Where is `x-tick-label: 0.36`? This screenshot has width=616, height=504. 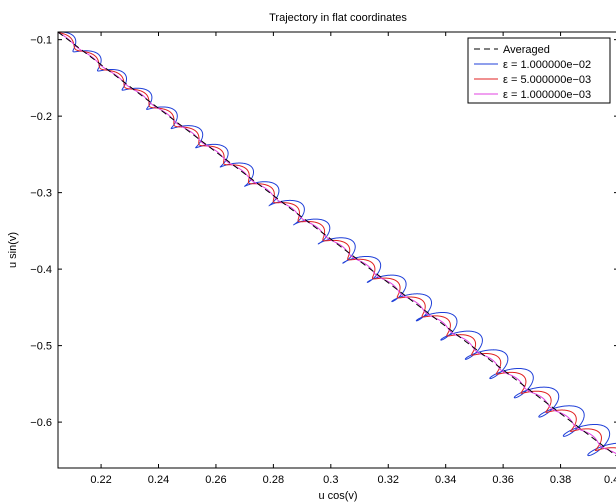
x-tick-label: 0.36 is located at coordinates (502, 480).